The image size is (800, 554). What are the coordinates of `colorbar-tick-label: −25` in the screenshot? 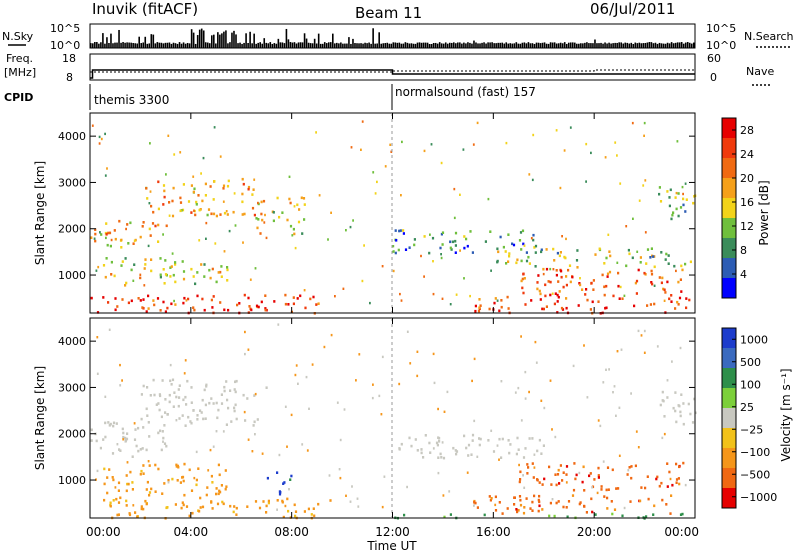 It's located at (751, 429).